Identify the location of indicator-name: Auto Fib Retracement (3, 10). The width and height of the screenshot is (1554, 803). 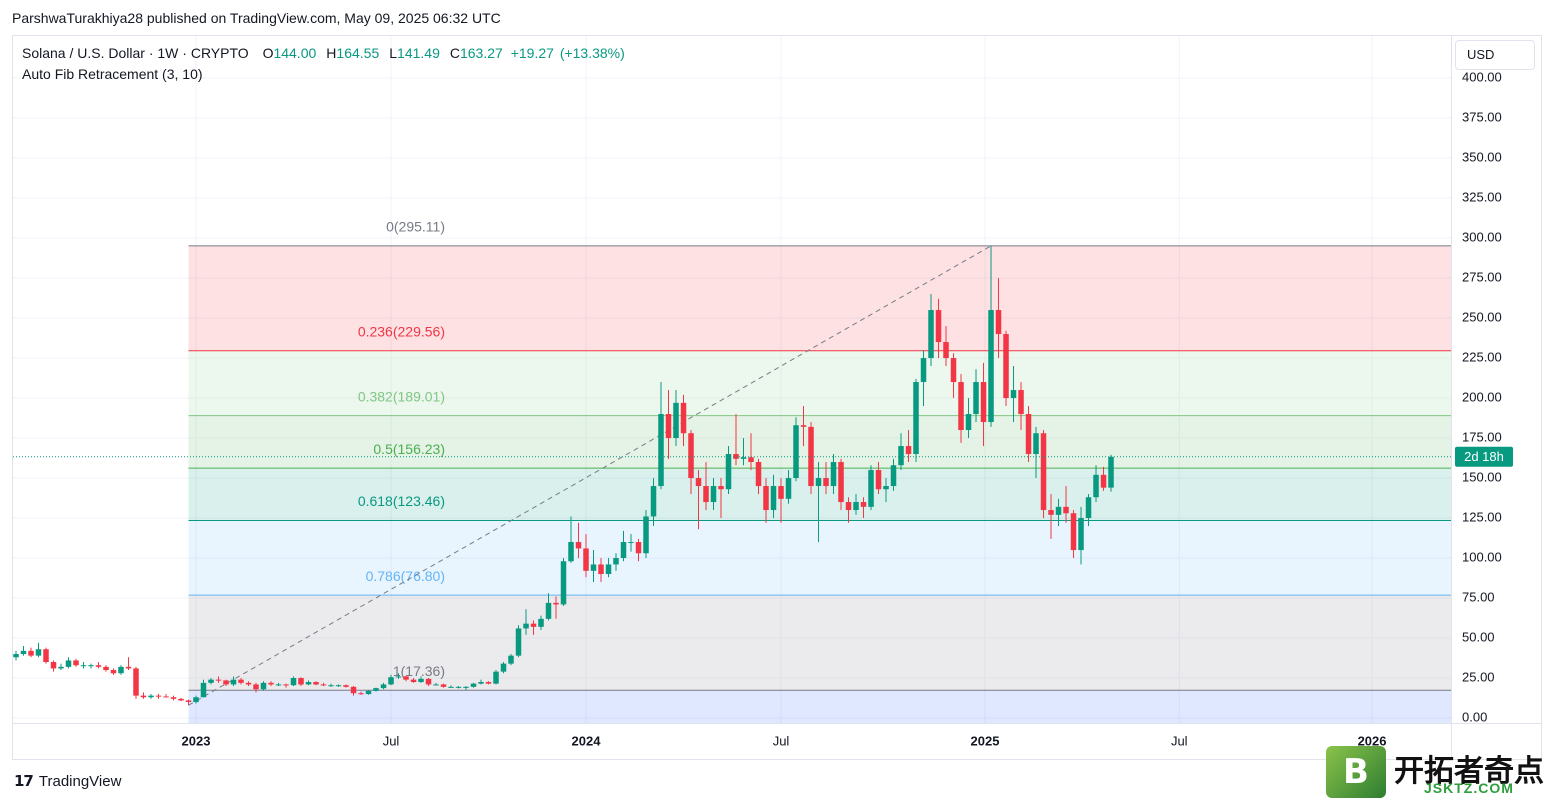
(112, 74).